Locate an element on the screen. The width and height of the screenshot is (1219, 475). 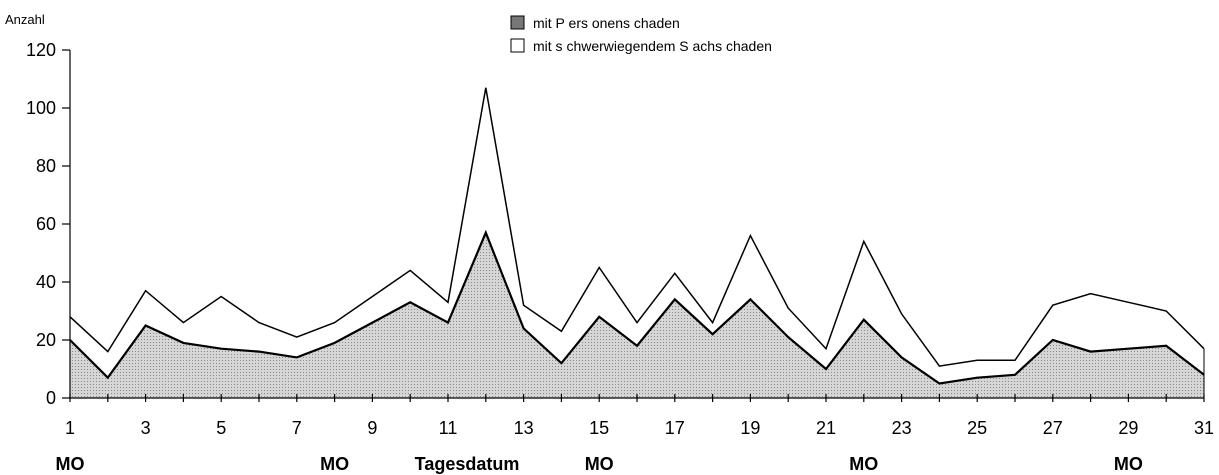
x-tick-label: 15 is located at coordinates (599, 428).